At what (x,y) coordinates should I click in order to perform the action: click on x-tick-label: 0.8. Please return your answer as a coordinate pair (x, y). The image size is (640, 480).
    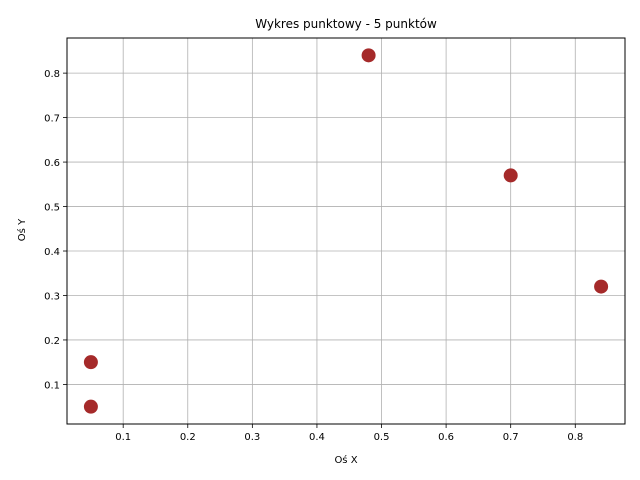
    Looking at the image, I should click on (575, 437).